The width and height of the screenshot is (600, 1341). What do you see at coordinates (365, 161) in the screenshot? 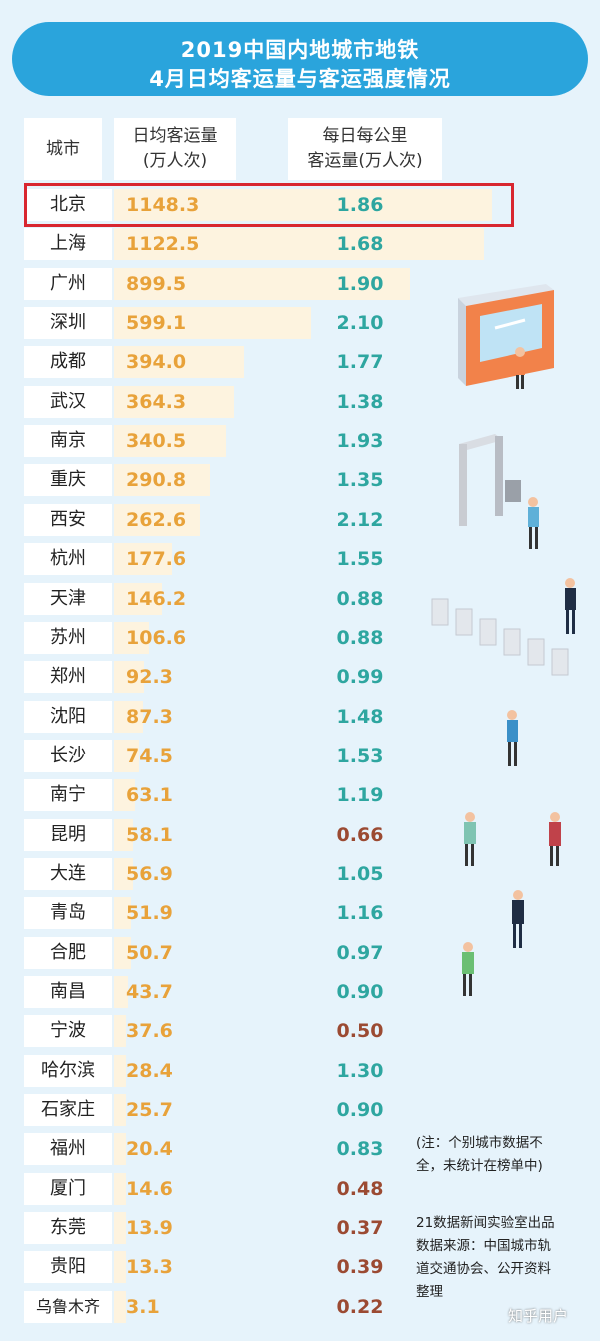
I see `header-intensity-line-2: 客运量(万人次)` at bounding box center [365, 161].